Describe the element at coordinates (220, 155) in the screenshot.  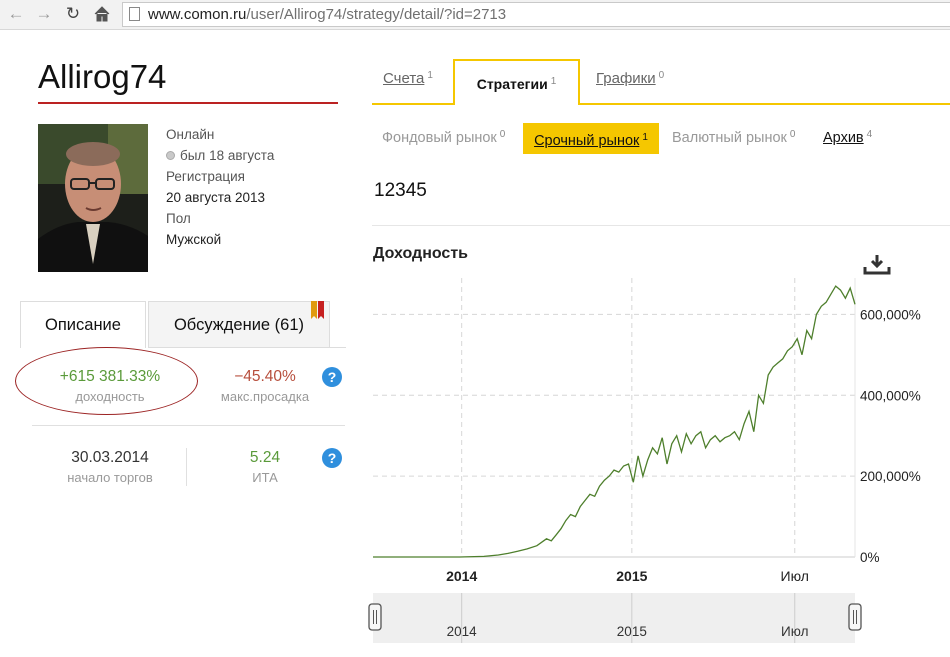
I see `last-seen: был 18 августа` at that location.